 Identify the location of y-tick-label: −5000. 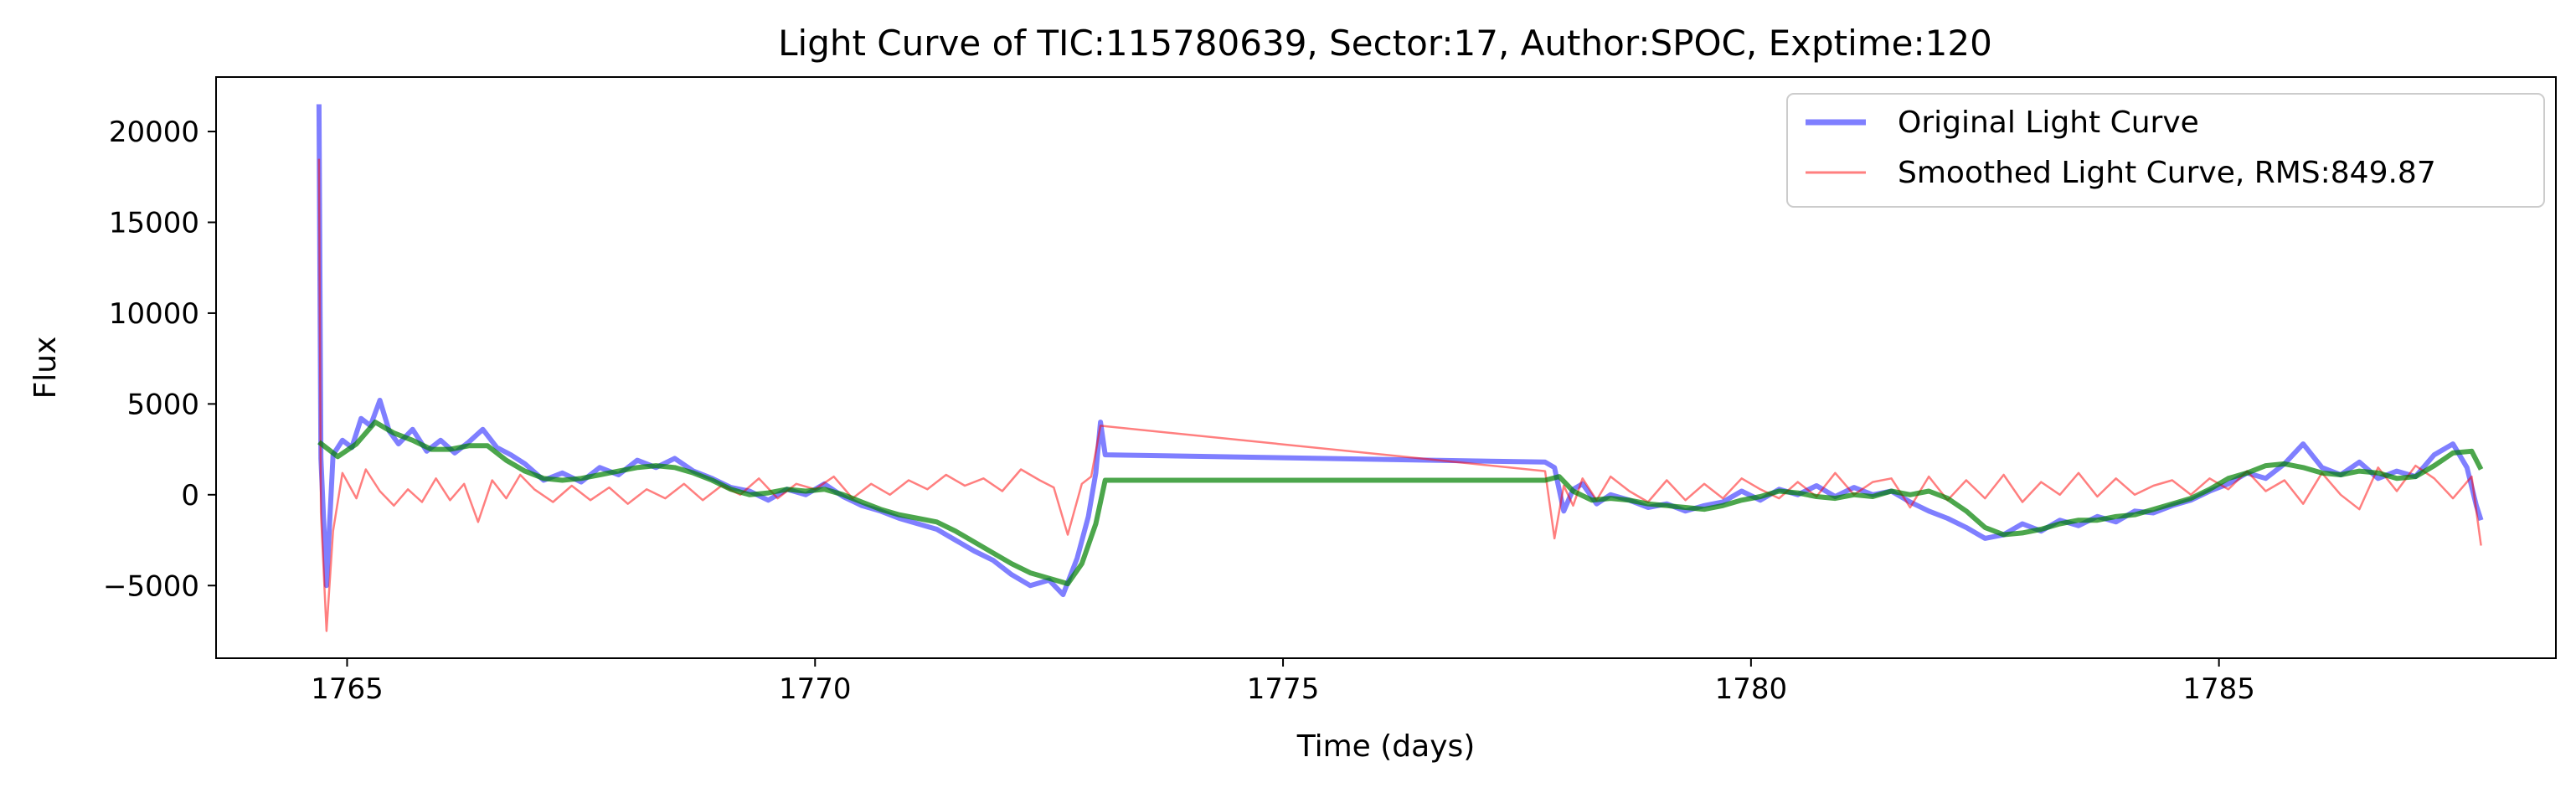
(151, 586).